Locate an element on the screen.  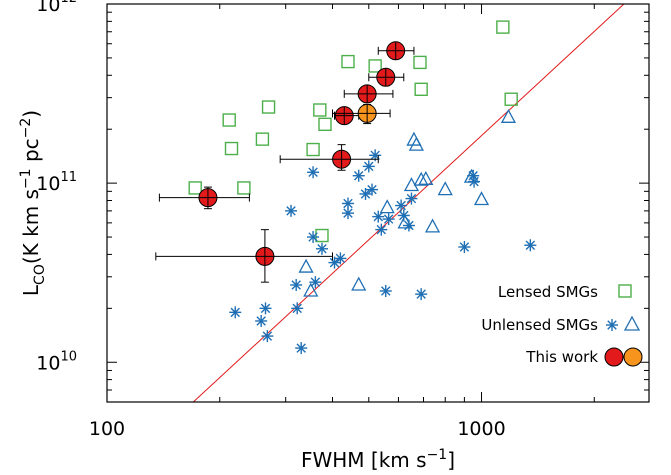
x-tick-label: 100 is located at coordinates (107, 429).